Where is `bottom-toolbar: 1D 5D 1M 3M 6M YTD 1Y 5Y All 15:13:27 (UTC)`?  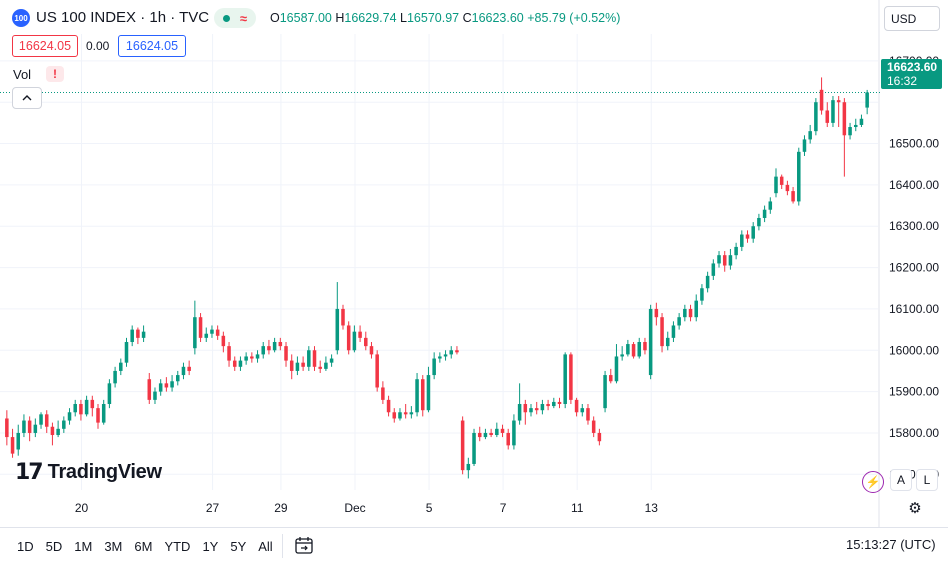
bottom-toolbar: 1D 5D 1M 3M 6M YTD 1Y 5Y All 15:13:27 (UTC) is located at coordinates (474, 544).